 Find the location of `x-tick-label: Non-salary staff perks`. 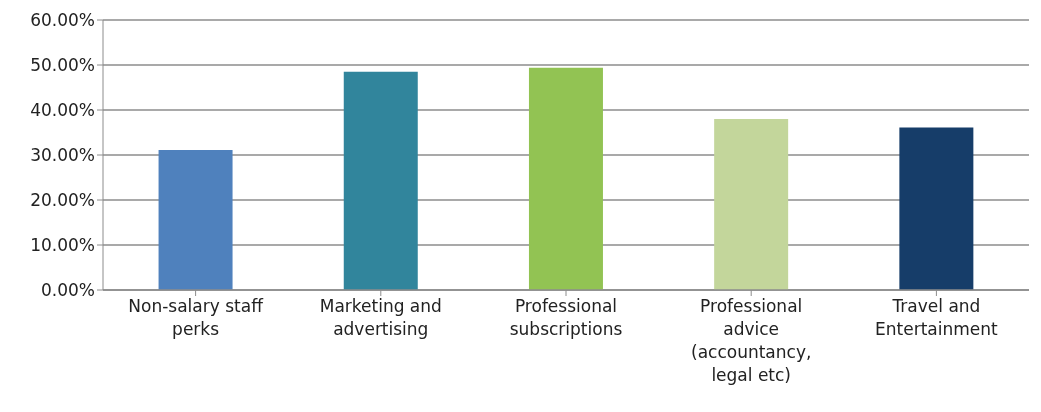

x-tick-label: Non-salary staff perks is located at coordinates (196, 317).